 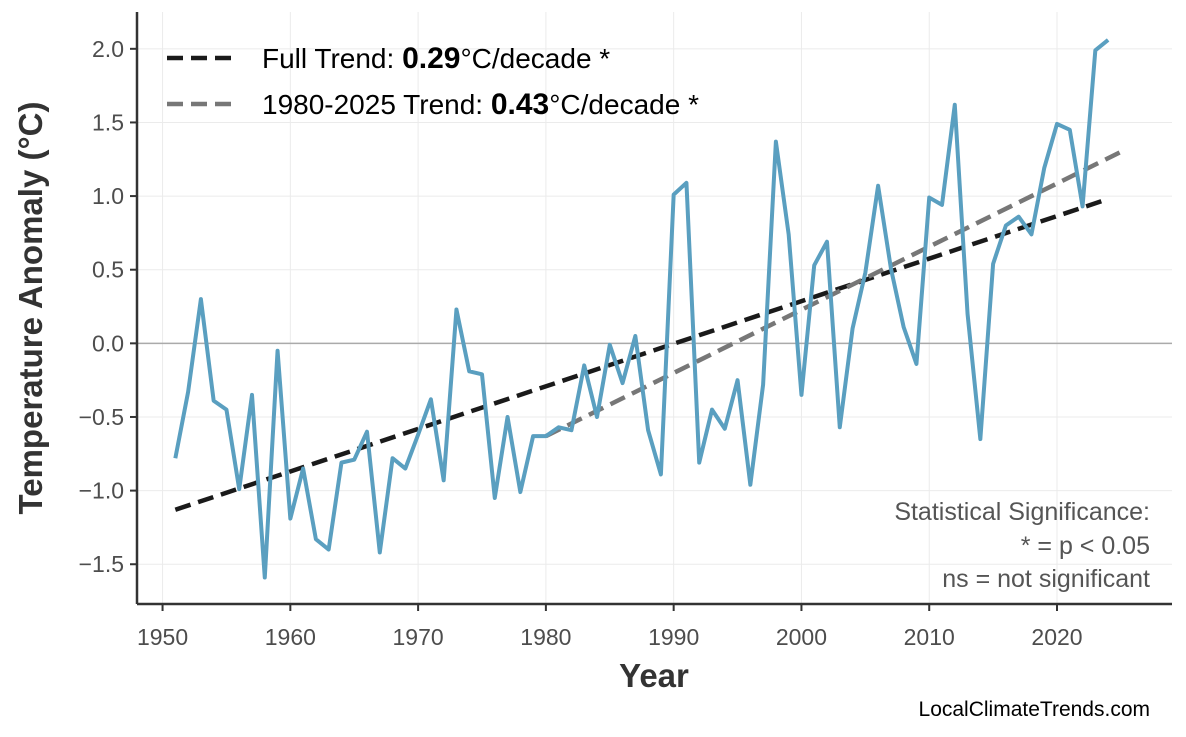 What do you see at coordinates (1046, 579) in the screenshot?
I see `annotation-line-3: ns = not significant` at bounding box center [1046, 579].